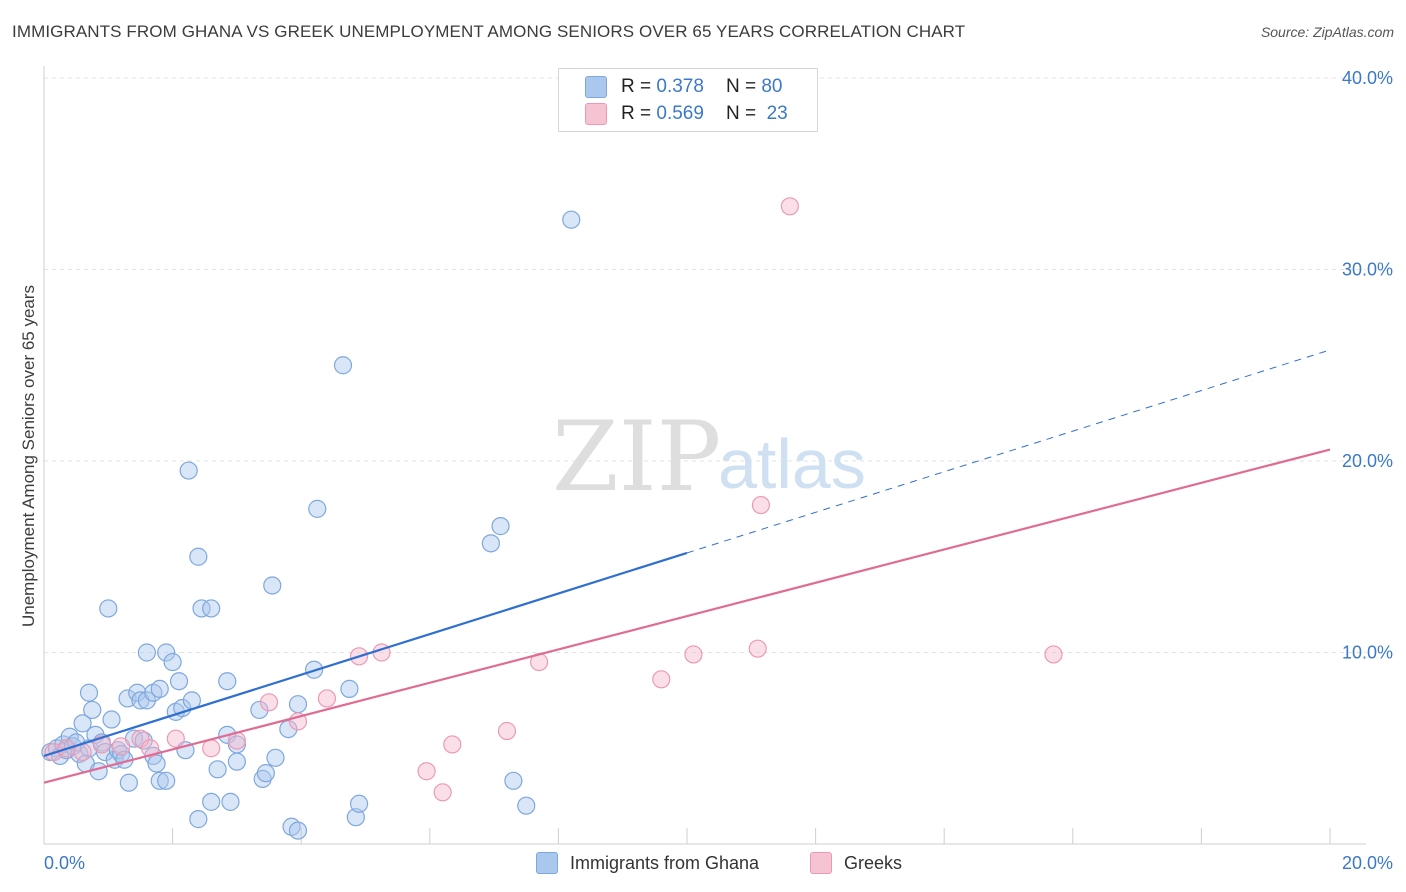 The width and height of the screenshot is (1406, 892). I want to click on series-legend: Immigrants from Ghana Greeks, so click(703, 865).